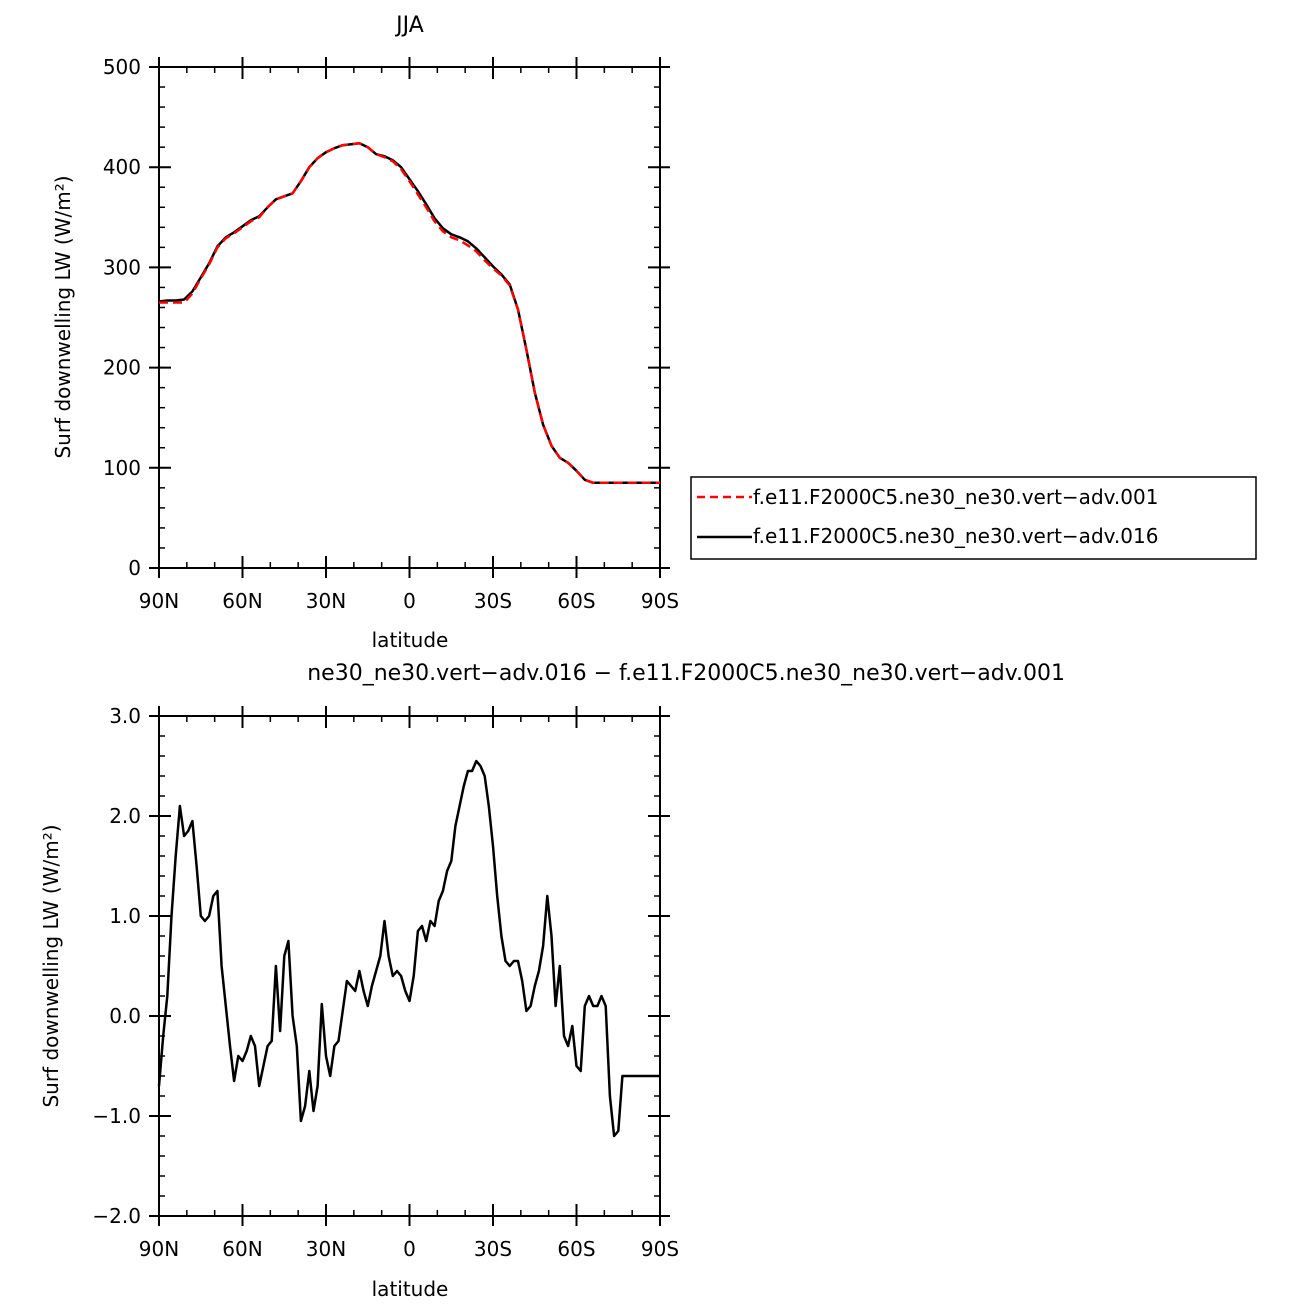 The width and height of the screenshot is (1305, 1308). Describe the element at coordinates (122, 368) in the screenshot. I see `top-y-tick-label: 200` at that location.